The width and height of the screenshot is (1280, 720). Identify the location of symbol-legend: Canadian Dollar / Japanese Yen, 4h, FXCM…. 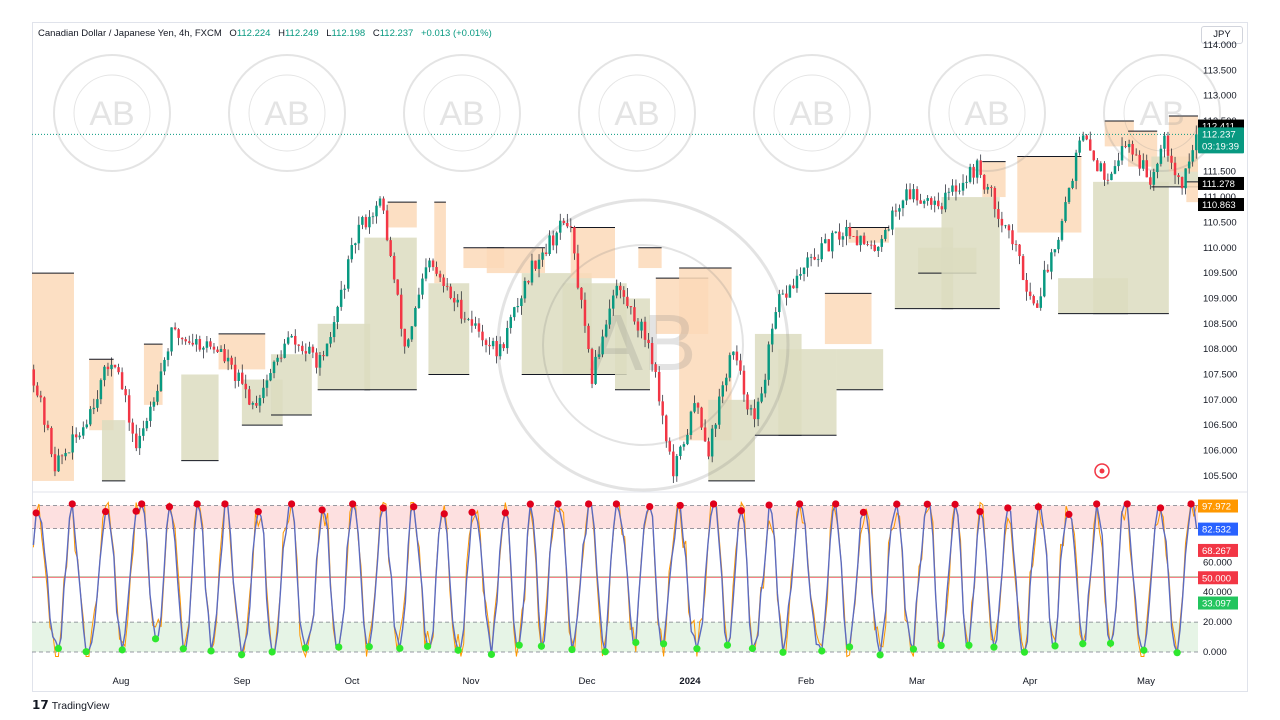
(265, 33).